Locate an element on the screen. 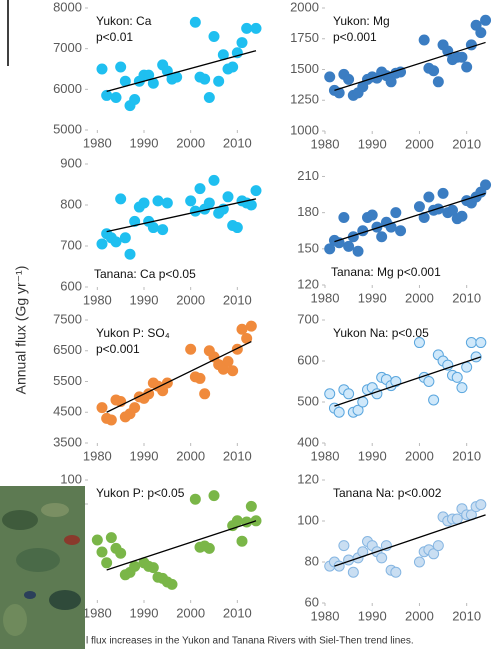  y-axis-label: Annual flux (Gg yr⁻¹) is located at coordinates (21, 330).